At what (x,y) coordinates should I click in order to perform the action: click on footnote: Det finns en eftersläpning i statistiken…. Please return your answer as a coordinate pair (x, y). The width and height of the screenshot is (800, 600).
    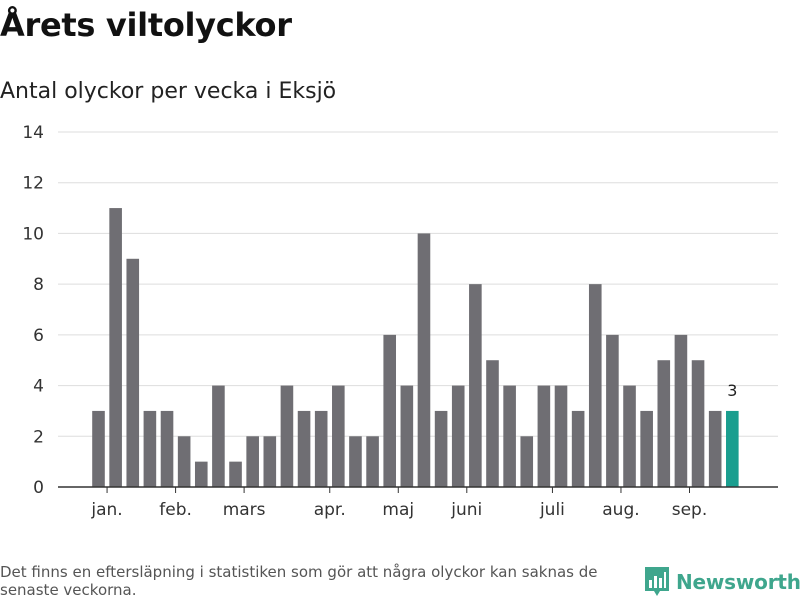
    Looking at the image, I should click on (299, 581).